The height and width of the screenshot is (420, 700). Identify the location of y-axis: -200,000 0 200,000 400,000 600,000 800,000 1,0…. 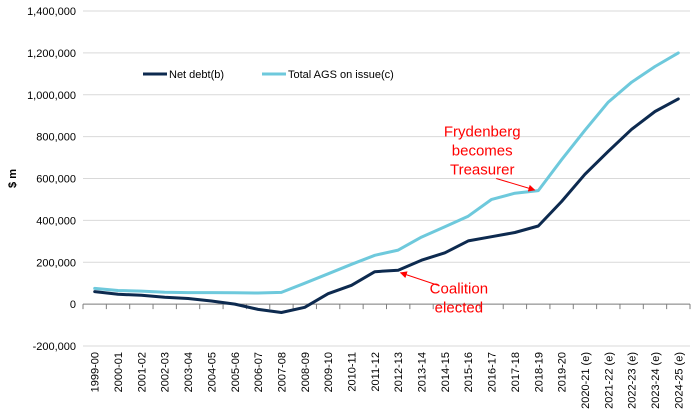
(51, 179).